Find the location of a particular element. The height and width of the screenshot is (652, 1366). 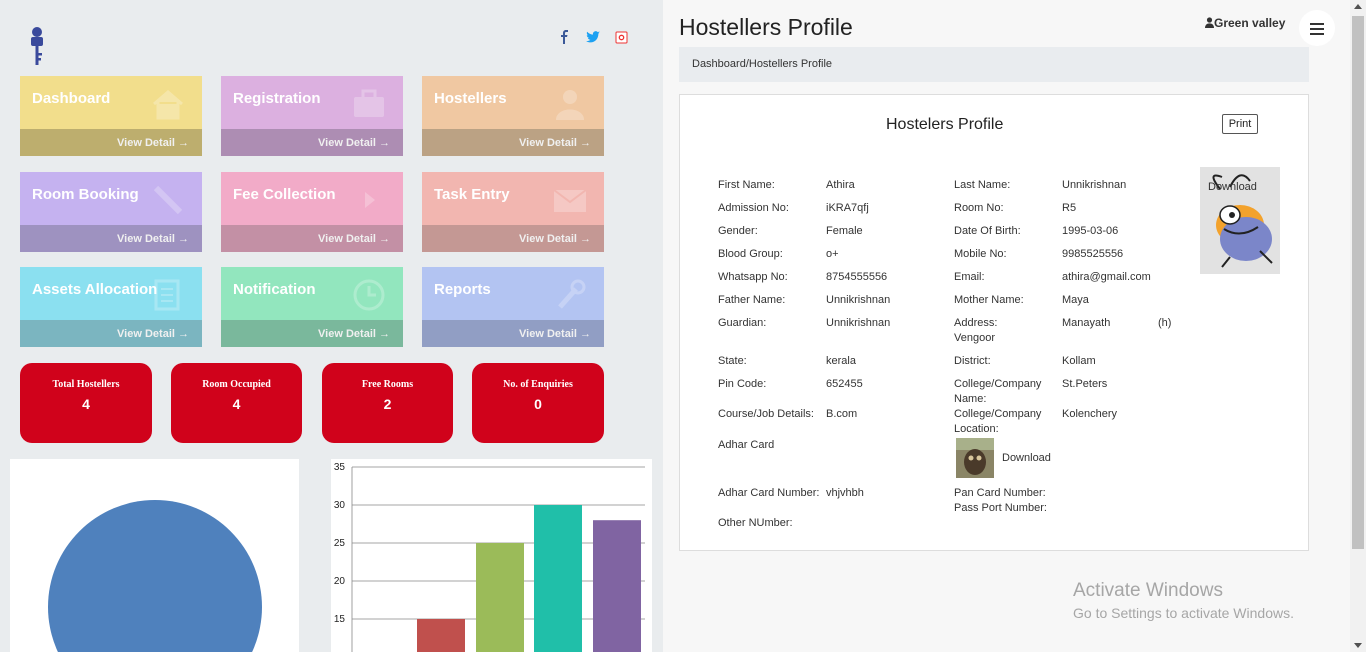

instagram-icon is located at coordinates (621, 37).